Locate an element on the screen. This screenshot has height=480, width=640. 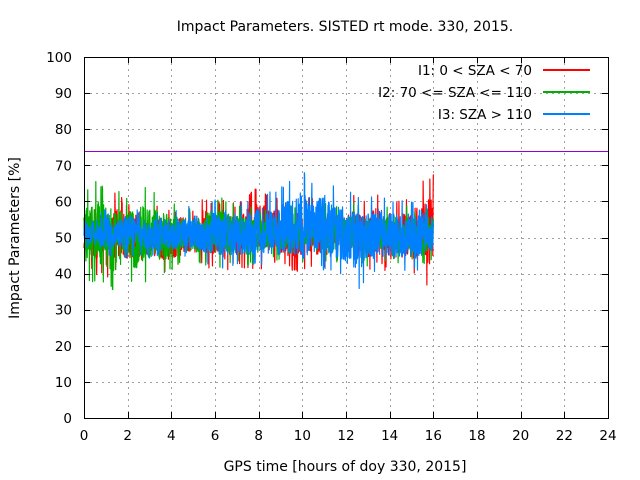
y-tick-label: 50 is located at coordinates (63, 239).